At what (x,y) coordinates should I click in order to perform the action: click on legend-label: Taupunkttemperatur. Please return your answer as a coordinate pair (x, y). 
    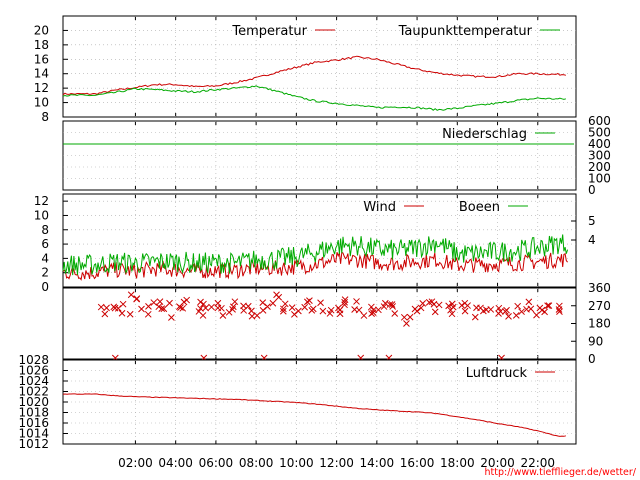
    Looking at the image, I should click on (465, 31).